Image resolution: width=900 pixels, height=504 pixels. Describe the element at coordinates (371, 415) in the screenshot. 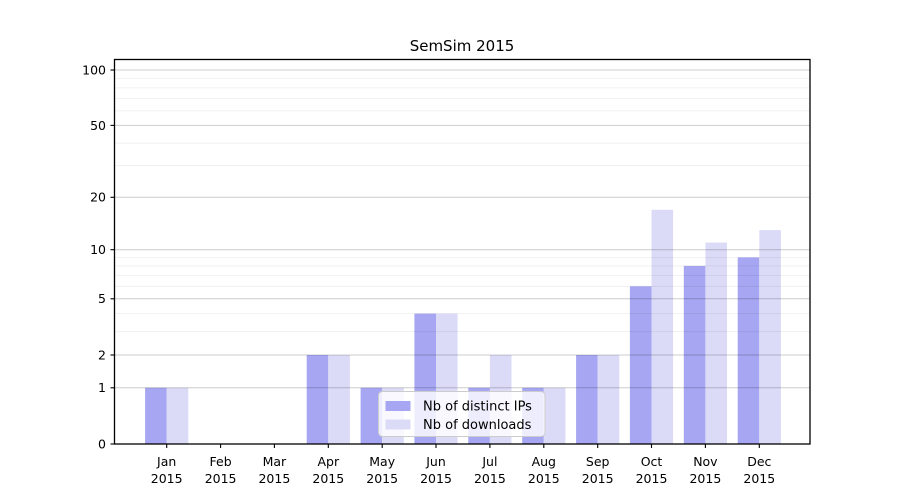

I see `bar-s0-may` at that location.